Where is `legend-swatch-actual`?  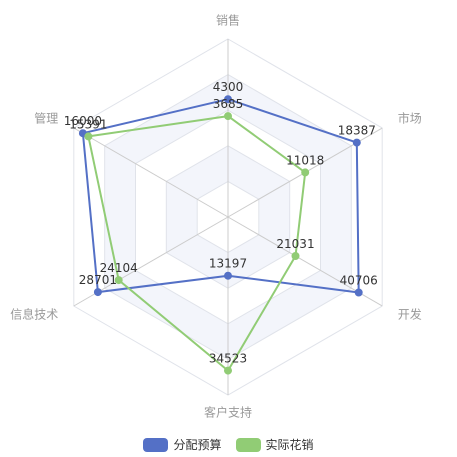
legend-swatch-actual is located at coordinates (248, 444).